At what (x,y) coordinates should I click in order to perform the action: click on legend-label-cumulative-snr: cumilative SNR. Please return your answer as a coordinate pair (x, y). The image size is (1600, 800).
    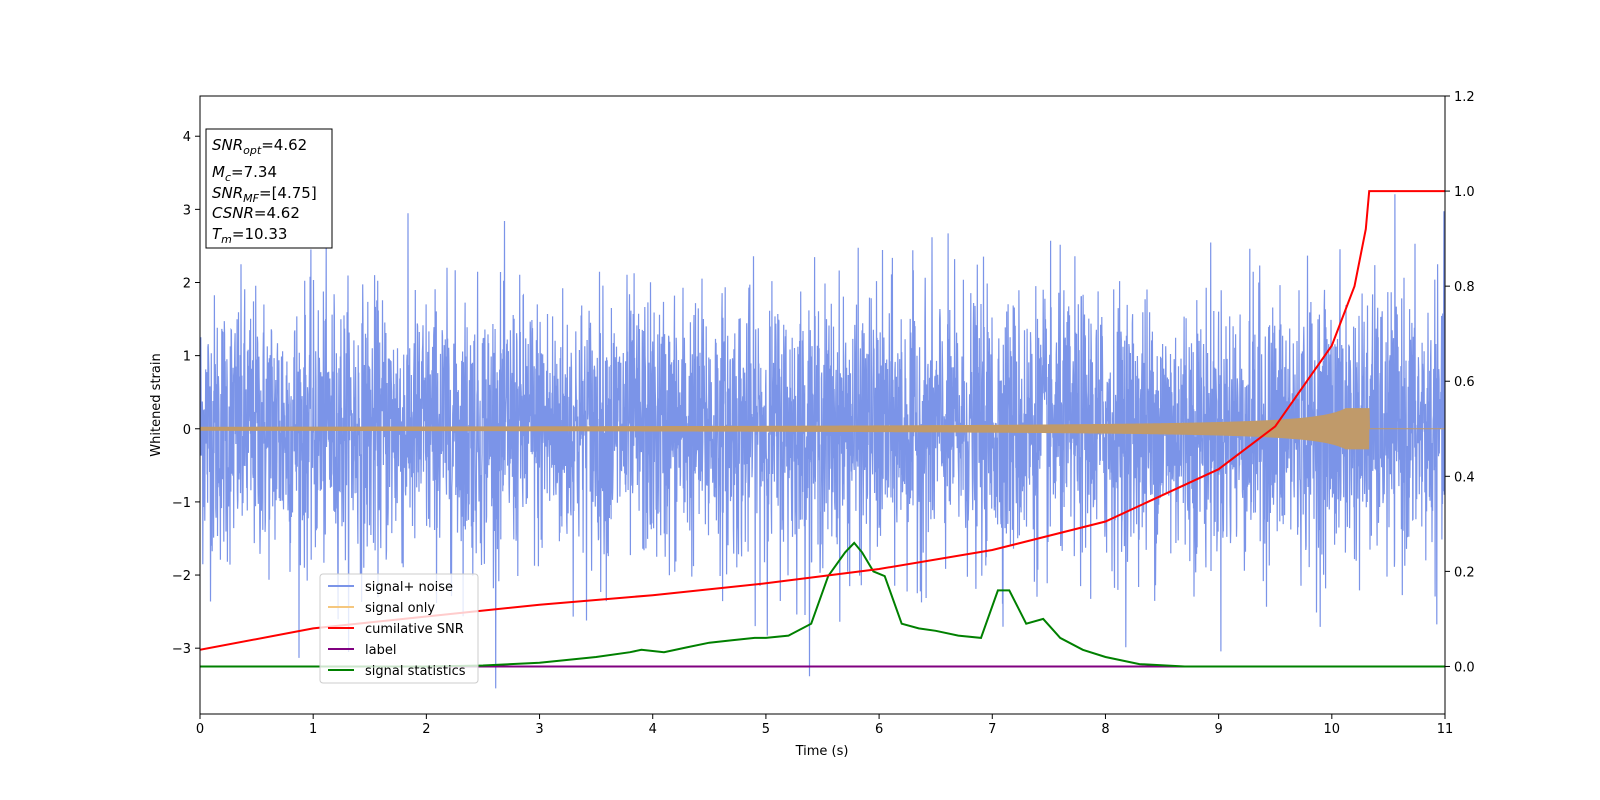
    Looking at the image, I should click on (414, 629).